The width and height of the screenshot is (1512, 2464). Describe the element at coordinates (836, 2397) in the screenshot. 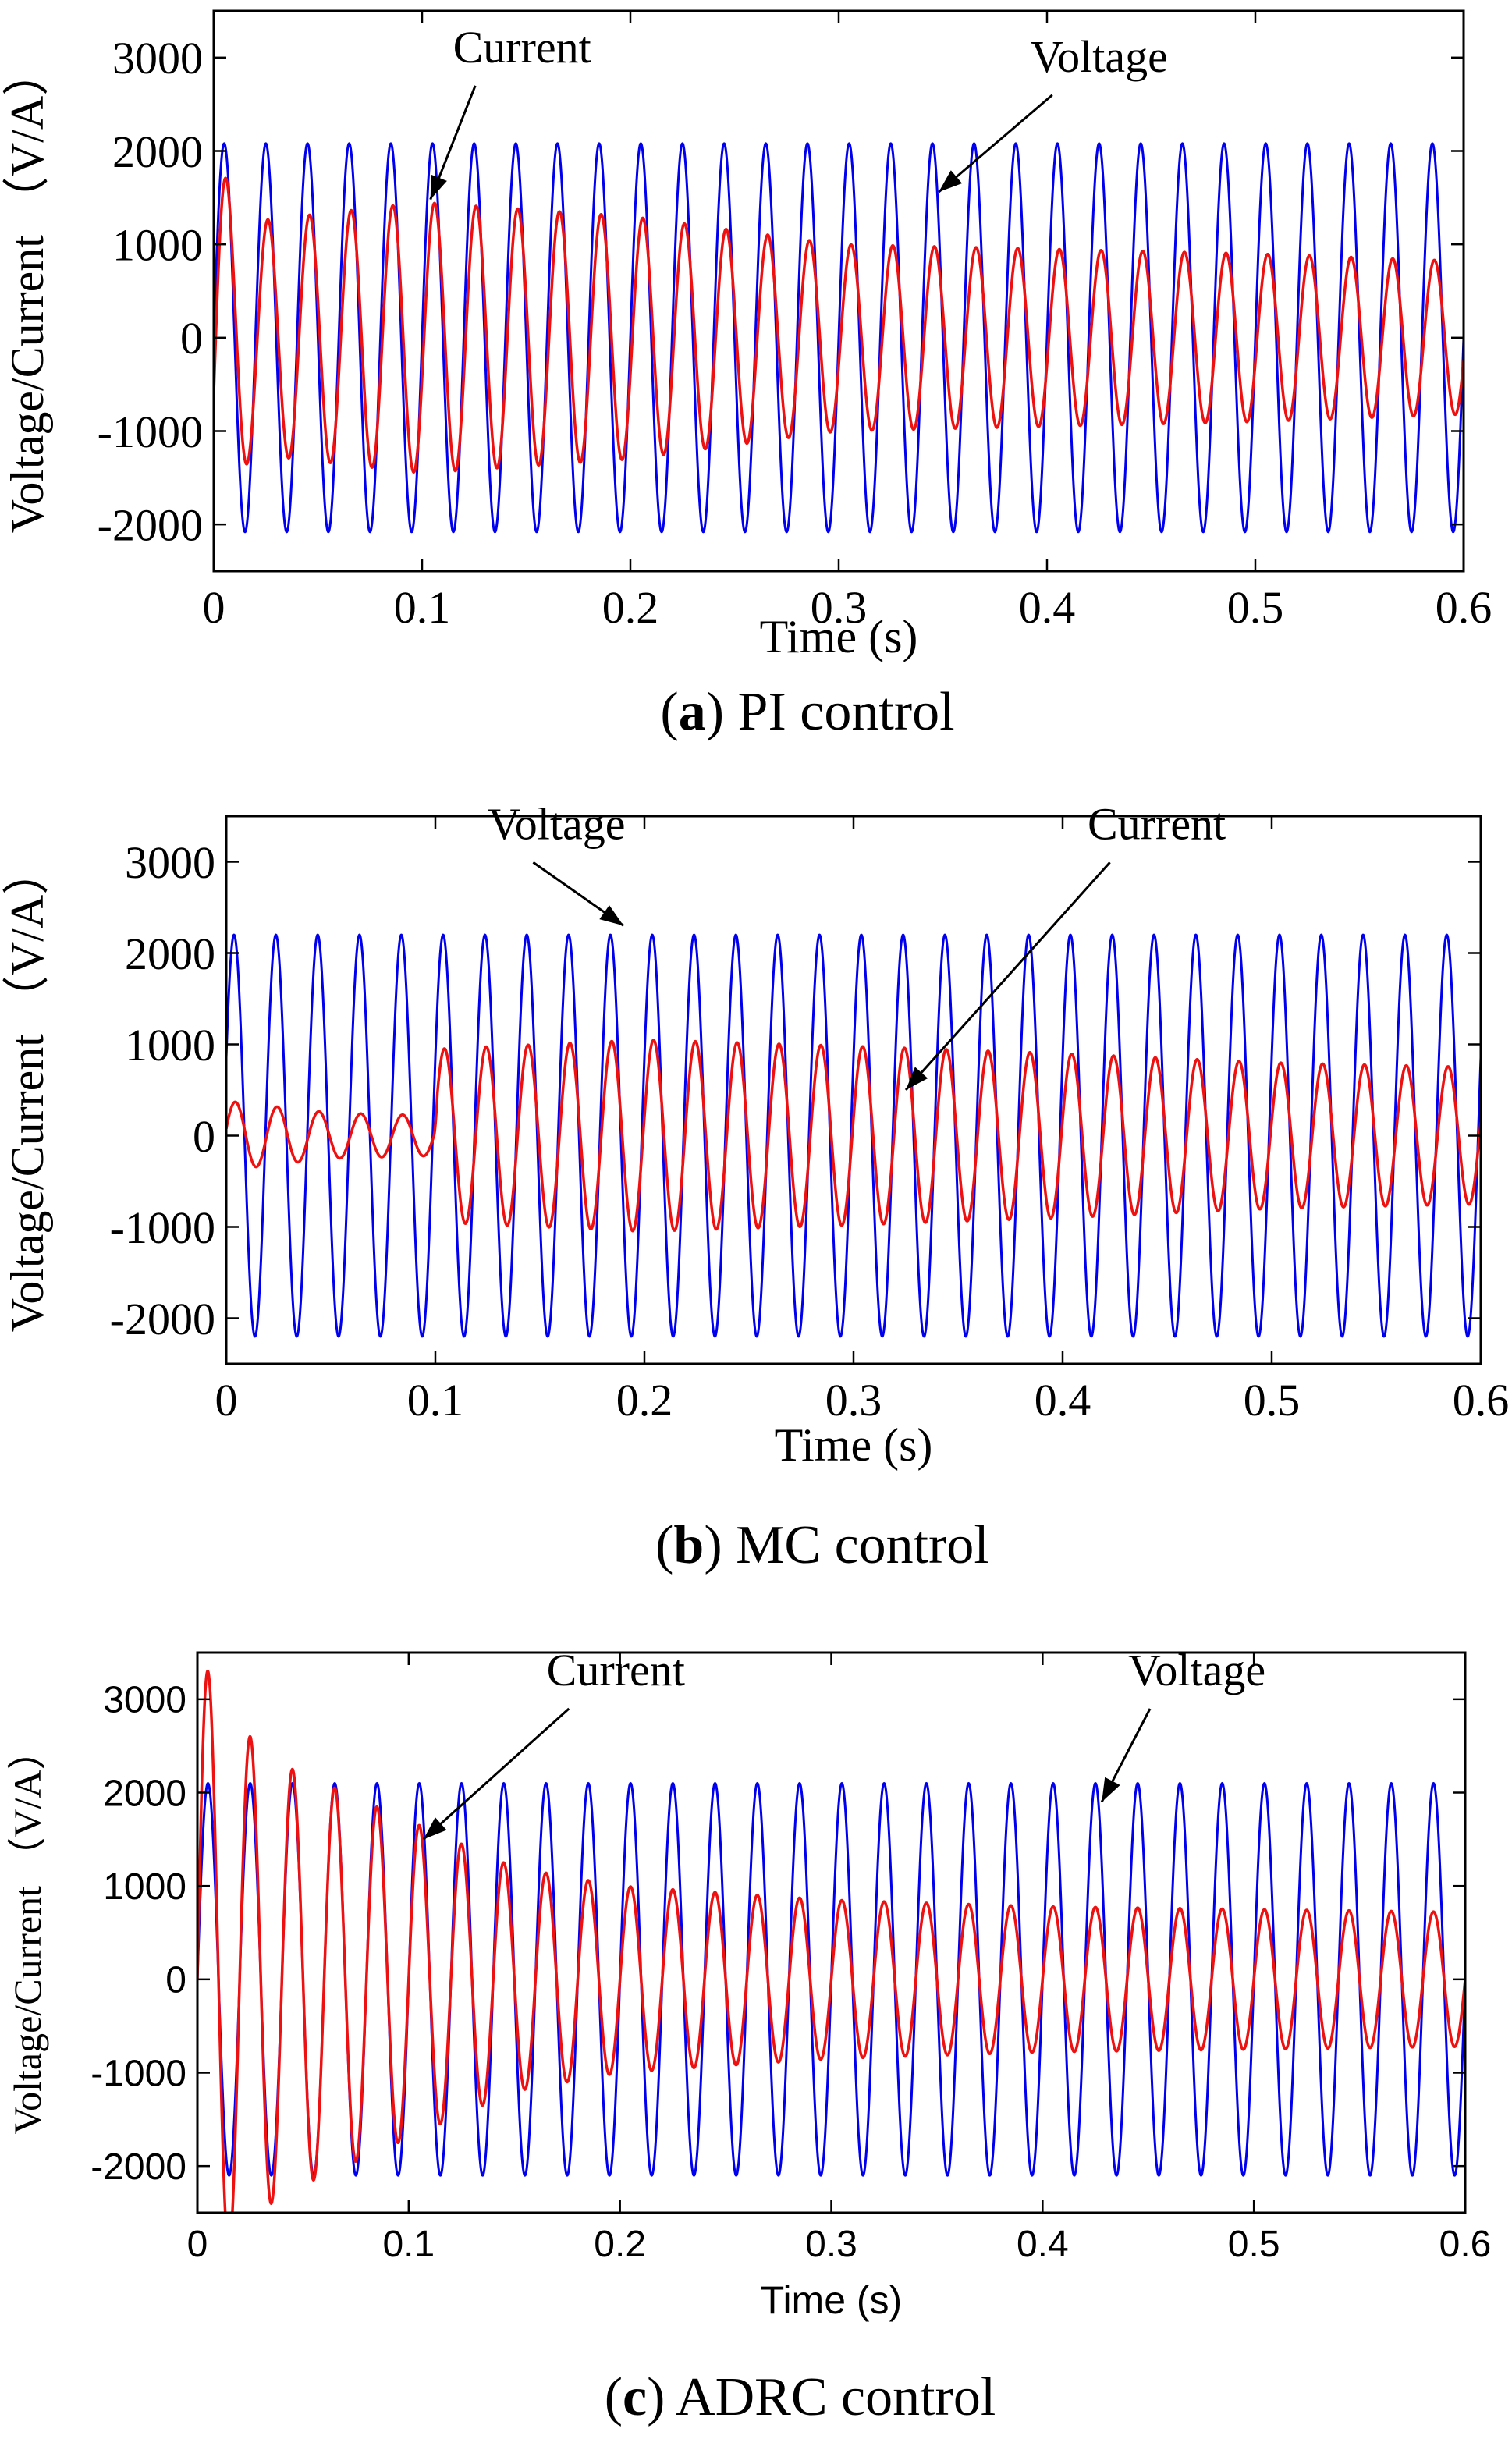

I see `caption-text: ADRC control` at that location.